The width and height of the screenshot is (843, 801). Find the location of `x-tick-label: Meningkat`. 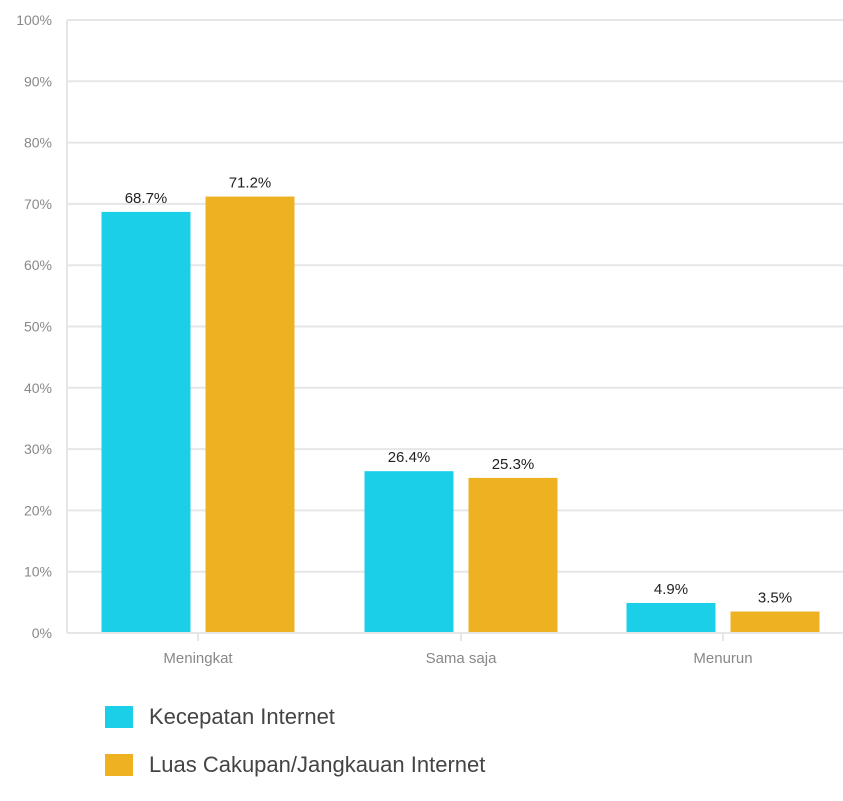

x-tick-label: Meningkat is located at coordinates (198, 658).